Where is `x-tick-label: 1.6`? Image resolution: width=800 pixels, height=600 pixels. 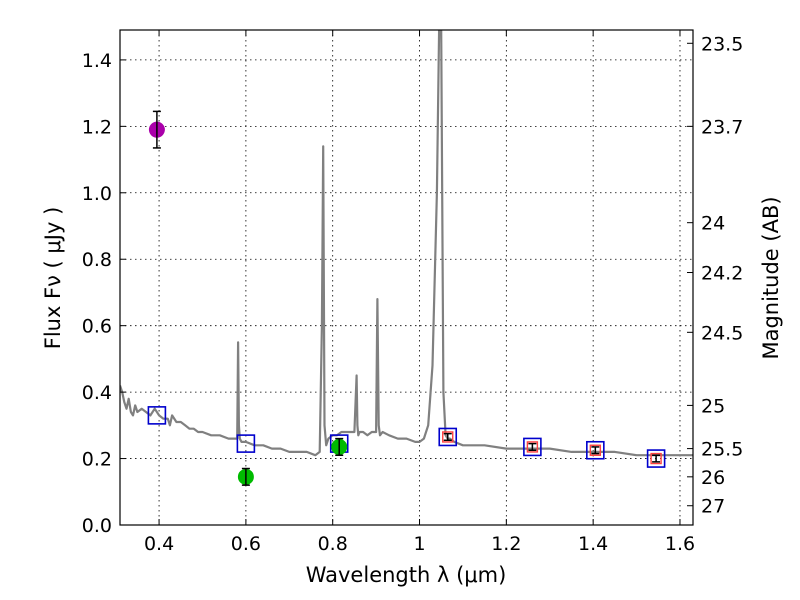 x-tick-label: 1.6 is located at coordinates (680, 544).